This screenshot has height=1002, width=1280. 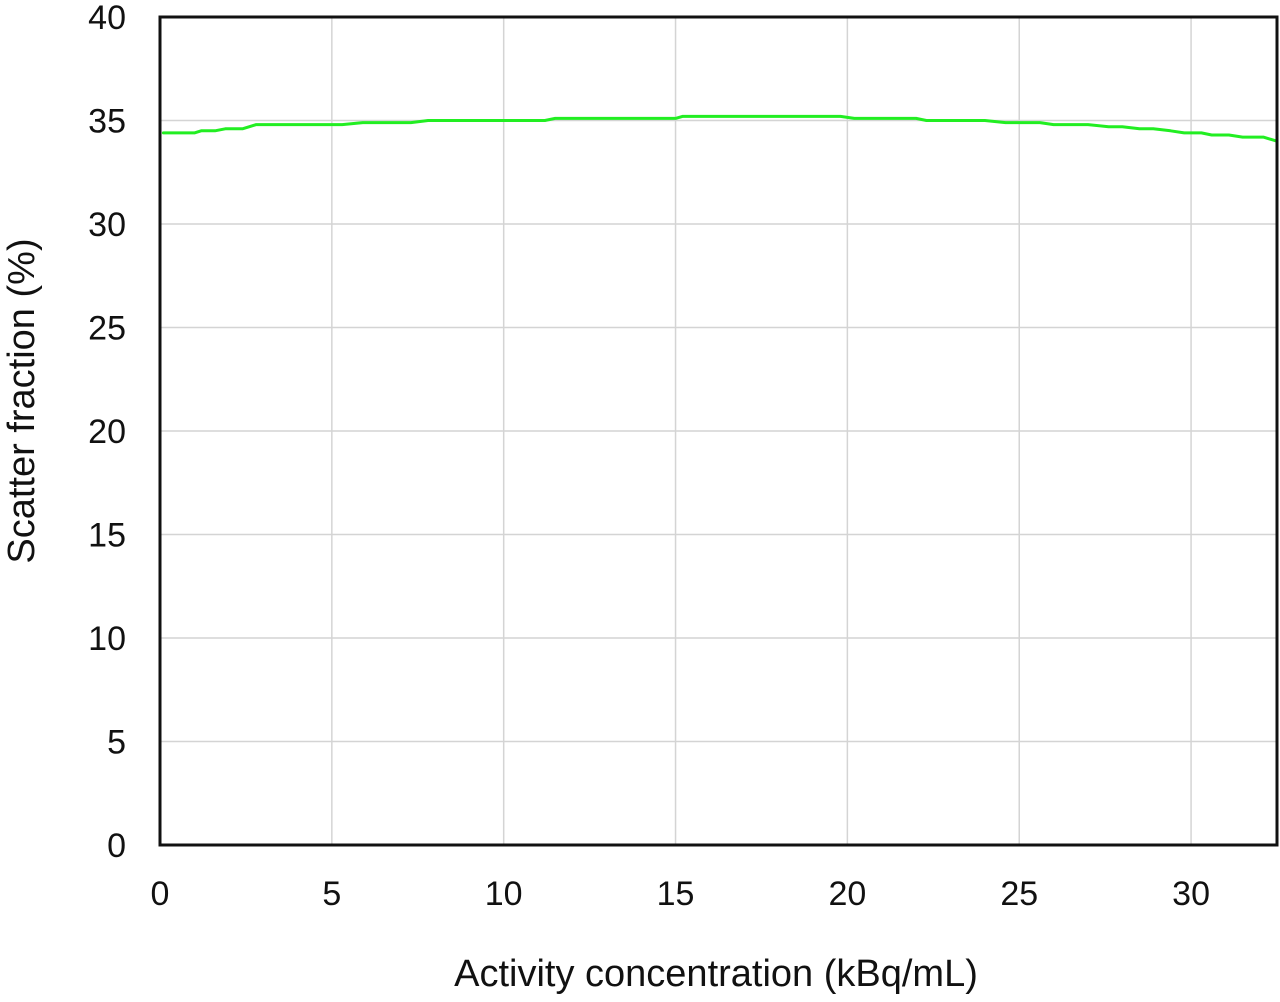 What do you see at coordinates (107, 329) in the screenshot?
I see `y-tick-label: 25` at bounding box center [107, 329].